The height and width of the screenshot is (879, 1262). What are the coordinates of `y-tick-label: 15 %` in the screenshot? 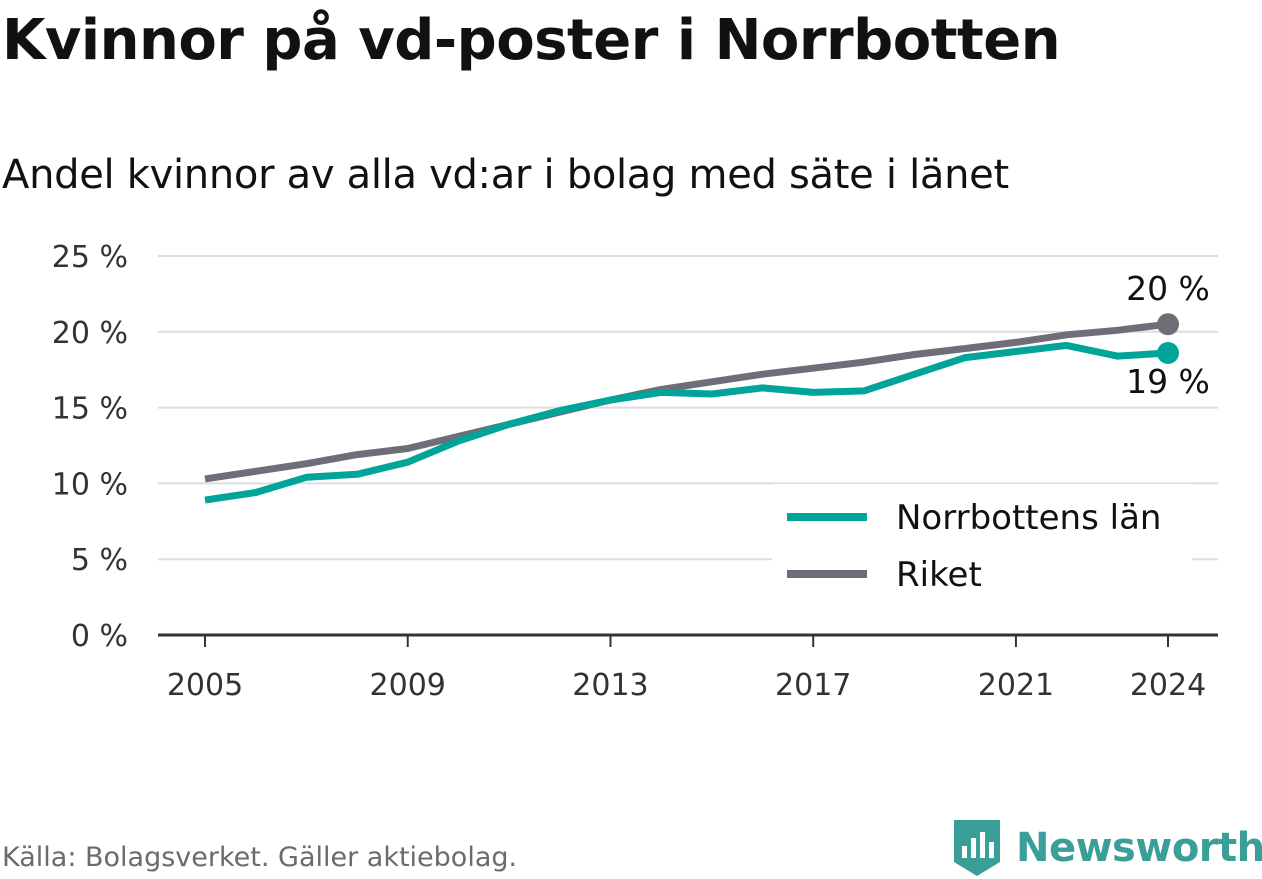 It's located at (90, 409).